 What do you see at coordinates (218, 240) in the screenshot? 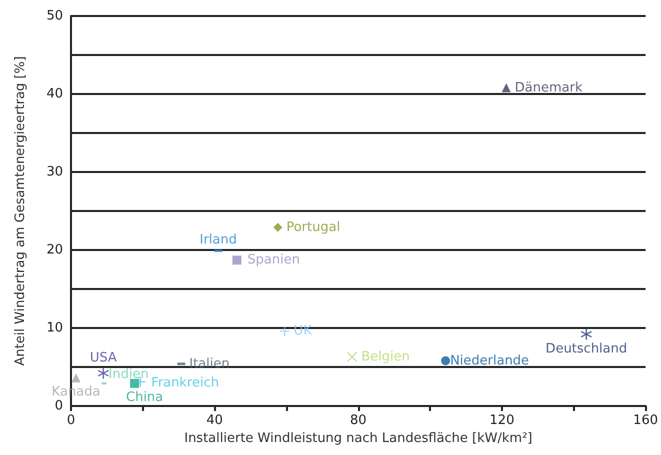
I see `series-label: Irland` at bounding box center [218, 240].